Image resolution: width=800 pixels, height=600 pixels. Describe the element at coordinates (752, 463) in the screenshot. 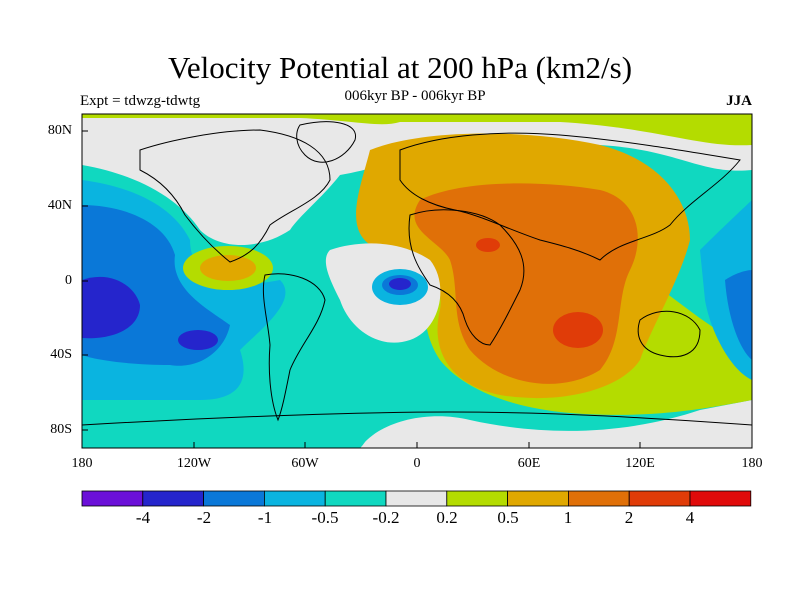

I see `lon-label-180e: 180` at that location.